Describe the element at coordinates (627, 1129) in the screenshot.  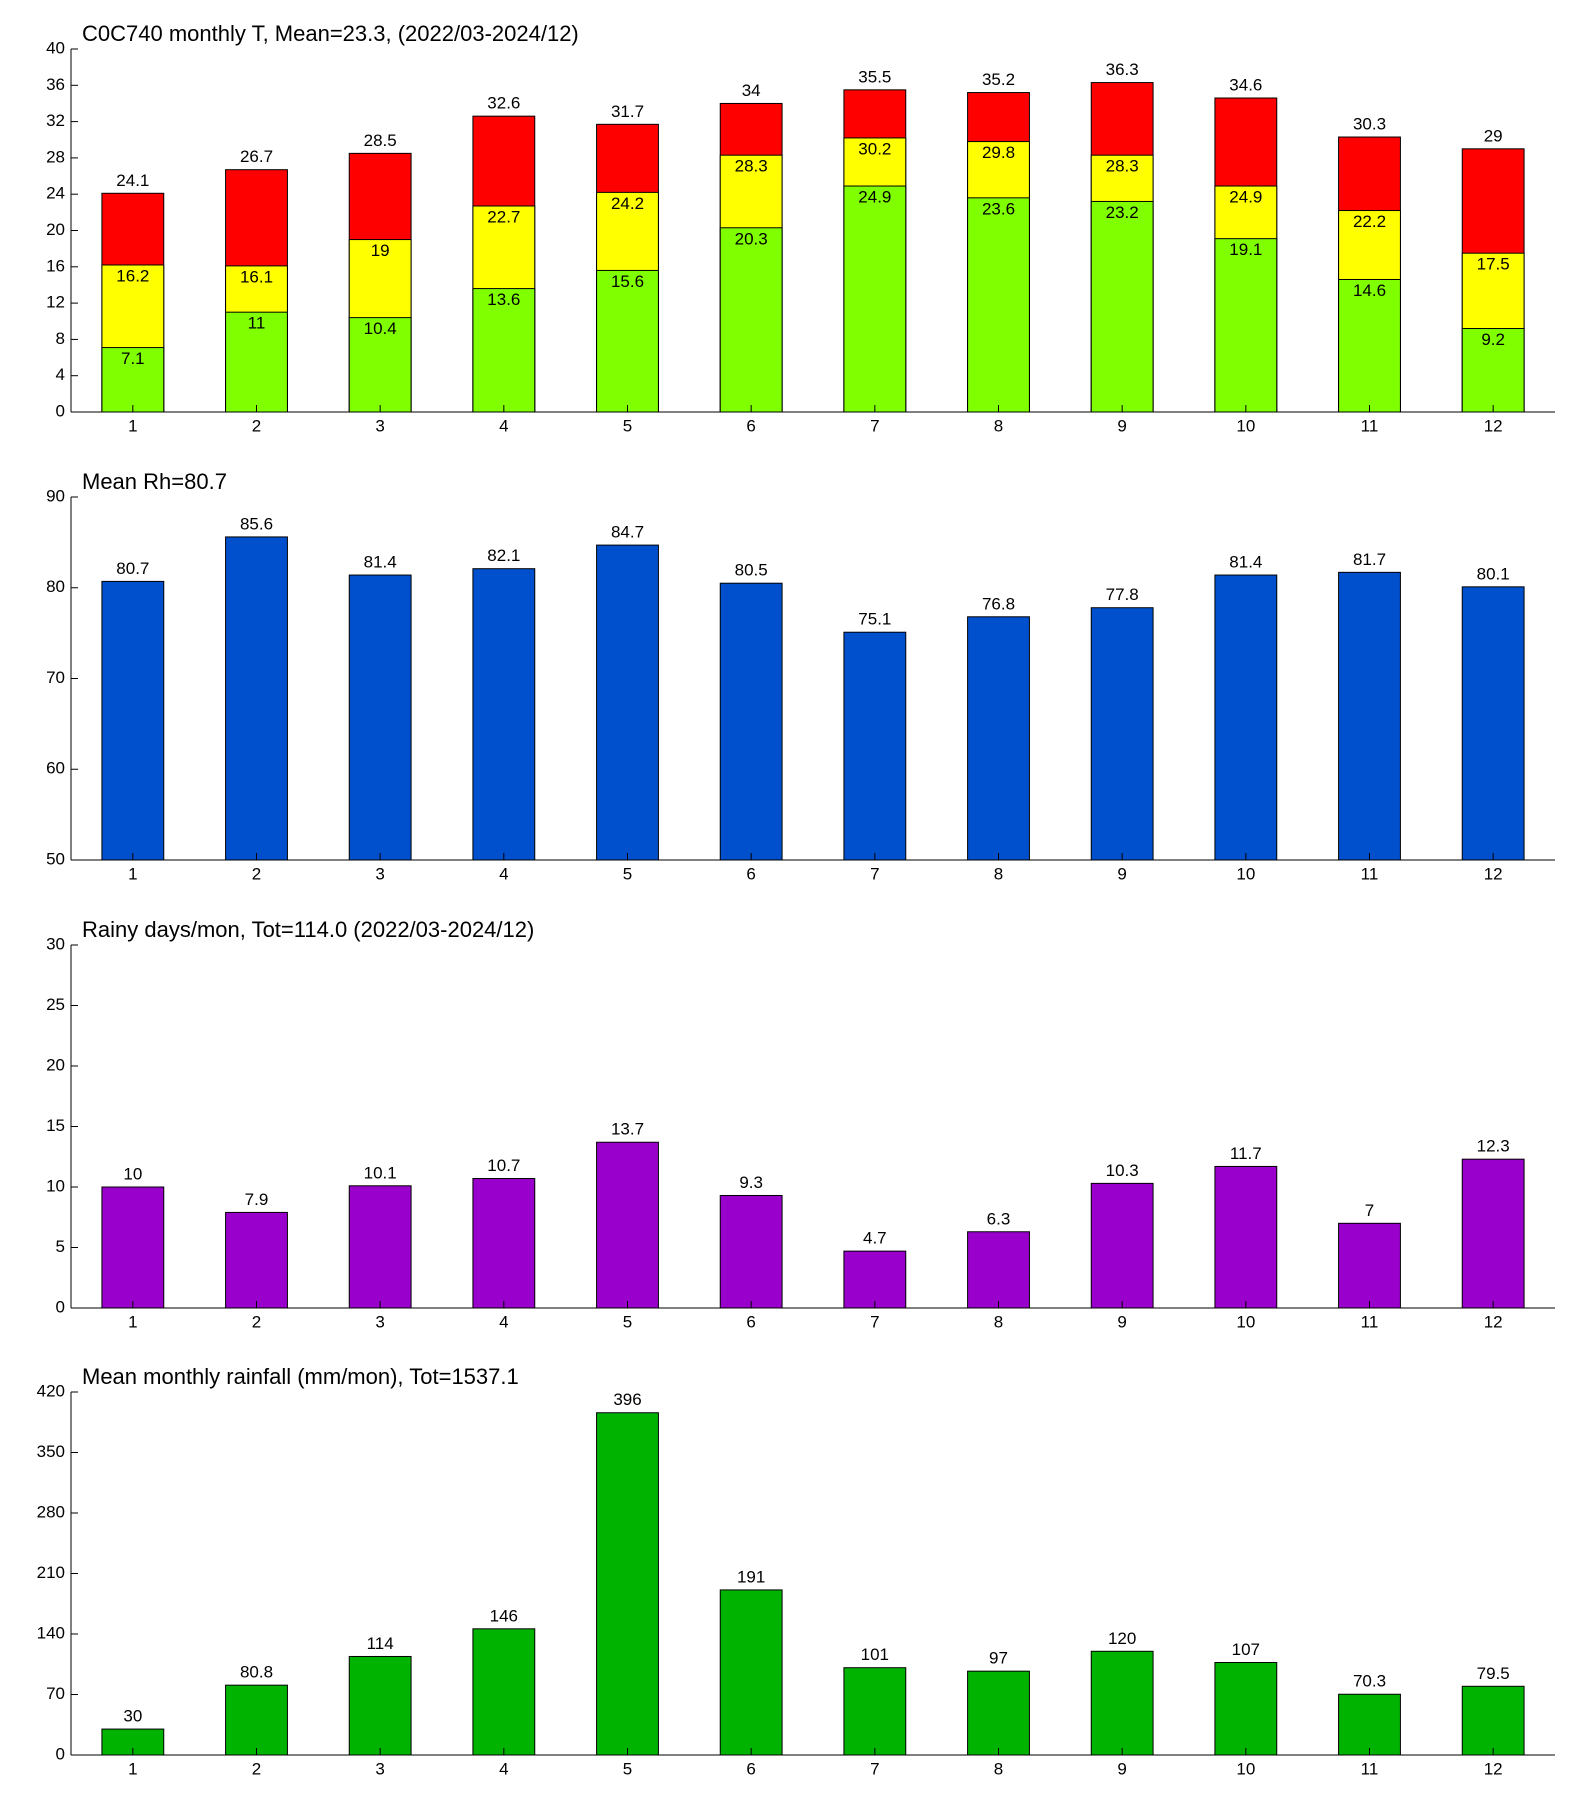
I see `value-label: 13.7` at that location.